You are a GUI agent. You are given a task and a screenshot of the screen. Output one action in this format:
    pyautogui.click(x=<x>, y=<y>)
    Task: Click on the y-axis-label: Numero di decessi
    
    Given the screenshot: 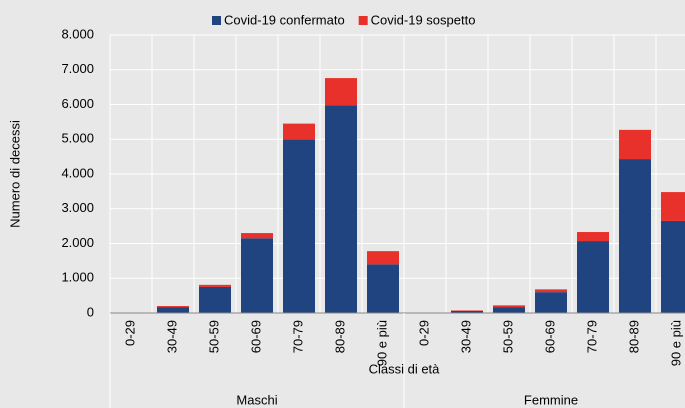 What is the action you would take?
    pyautogui.click(x=14, y=174)
    